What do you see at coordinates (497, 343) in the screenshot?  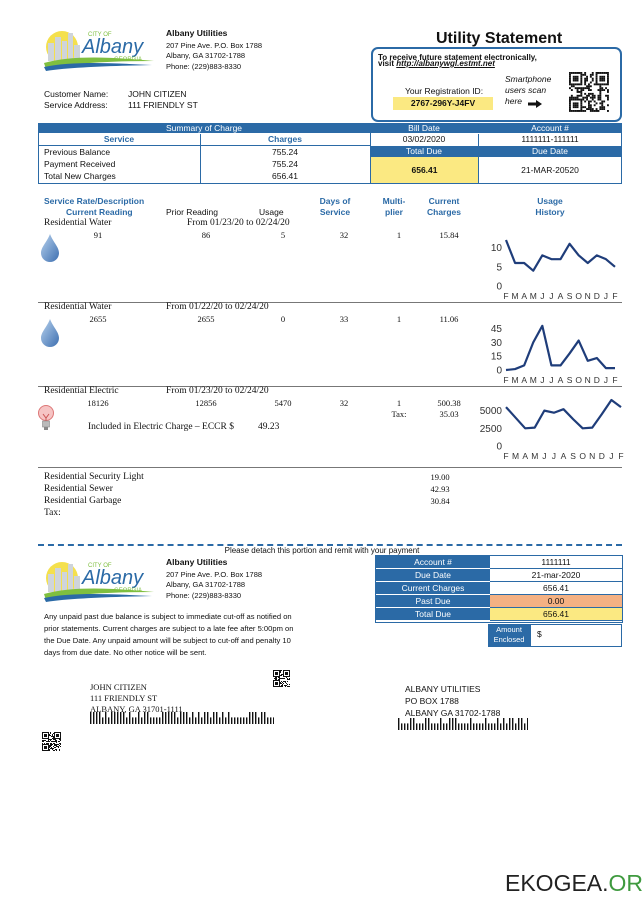 I see `y-tick-label: 30` at bounding box center [497, 343].